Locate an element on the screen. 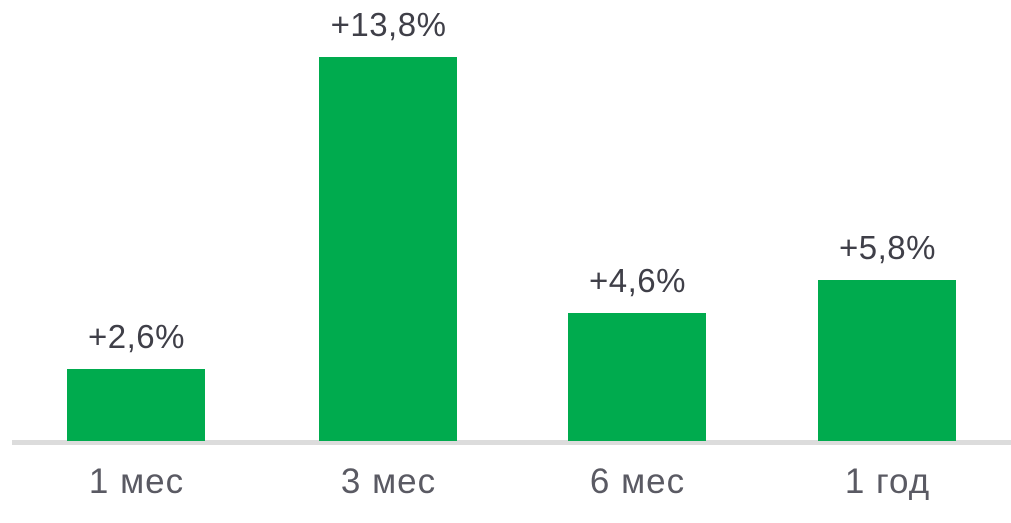 Image resolution: width=1011 pixels, height=523 pixels. x-axis-tick-label: 1 мес is located at coordinates (136, 481).